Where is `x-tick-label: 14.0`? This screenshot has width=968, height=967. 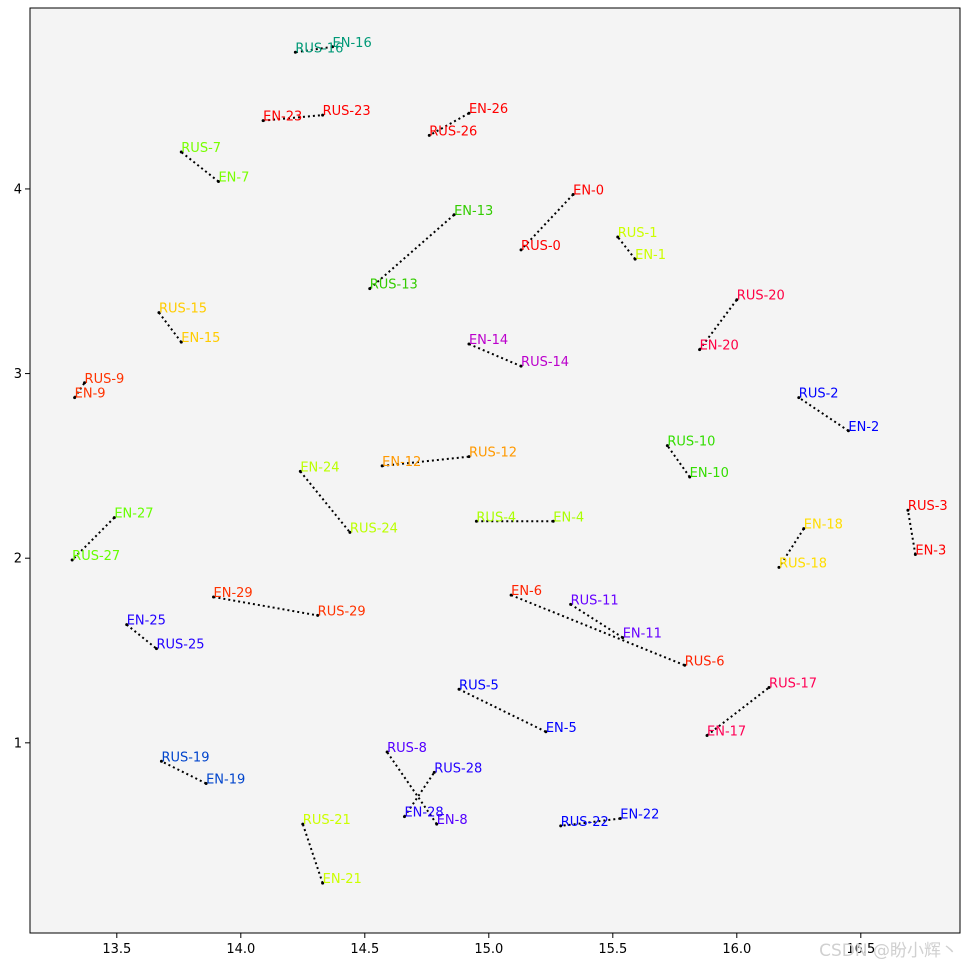
x-tick-label: 14.0 is located at coordinates (240, 949).